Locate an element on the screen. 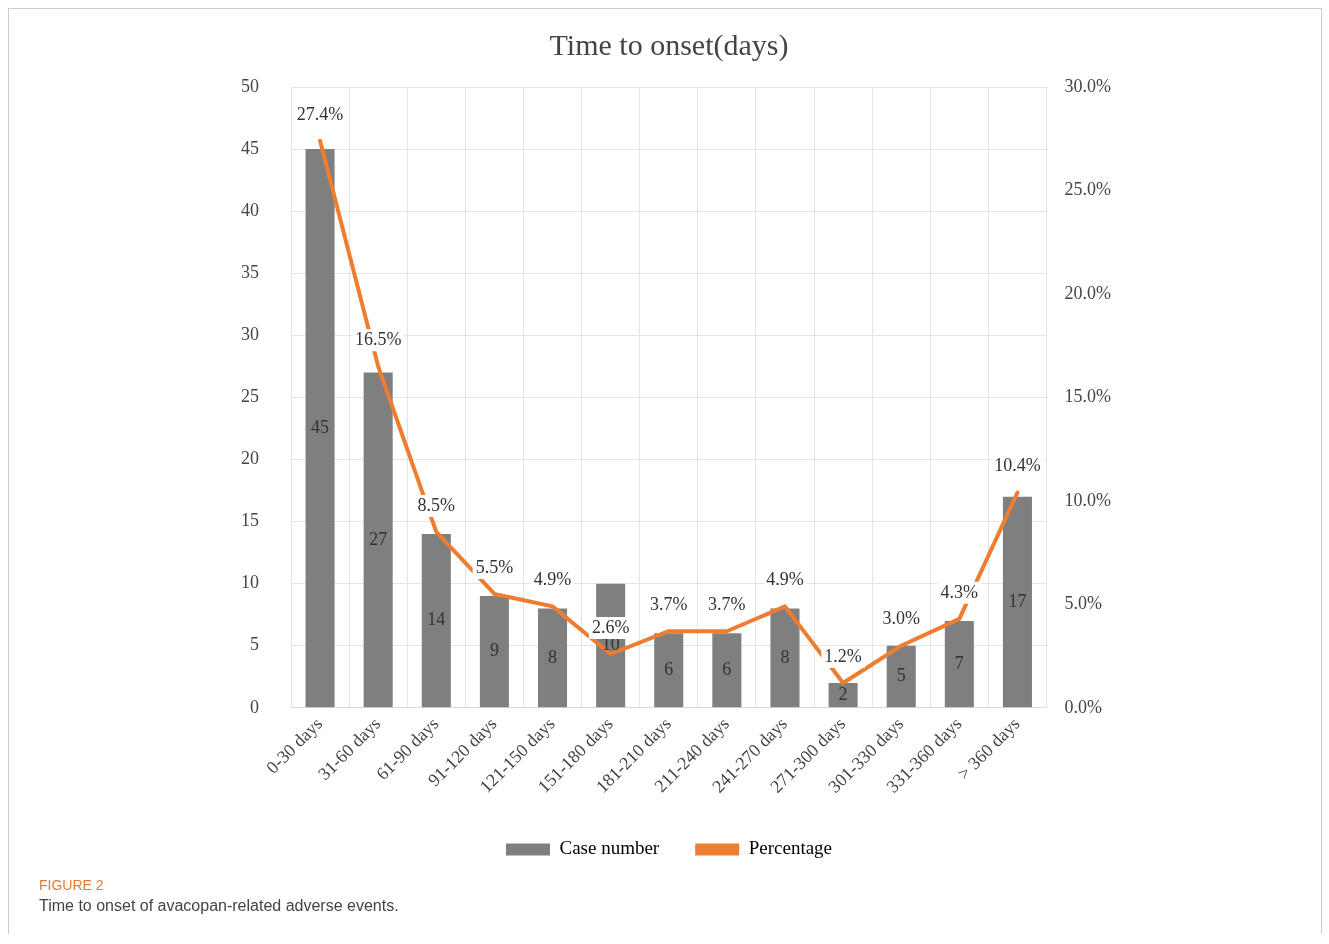  data-label: 2.6% is located at coordinates (610, 626).